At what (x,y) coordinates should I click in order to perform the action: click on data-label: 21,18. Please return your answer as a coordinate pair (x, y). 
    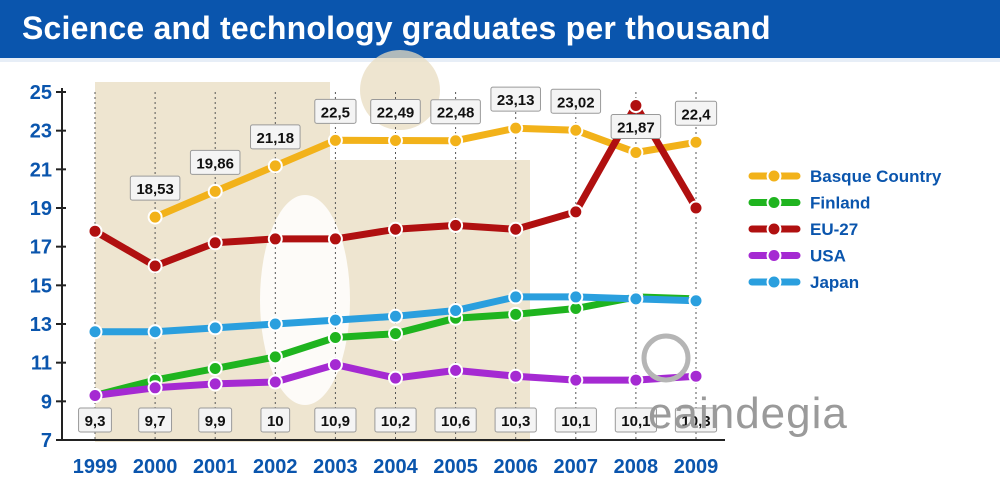
    Looking at the image, I should click on (276, 138).